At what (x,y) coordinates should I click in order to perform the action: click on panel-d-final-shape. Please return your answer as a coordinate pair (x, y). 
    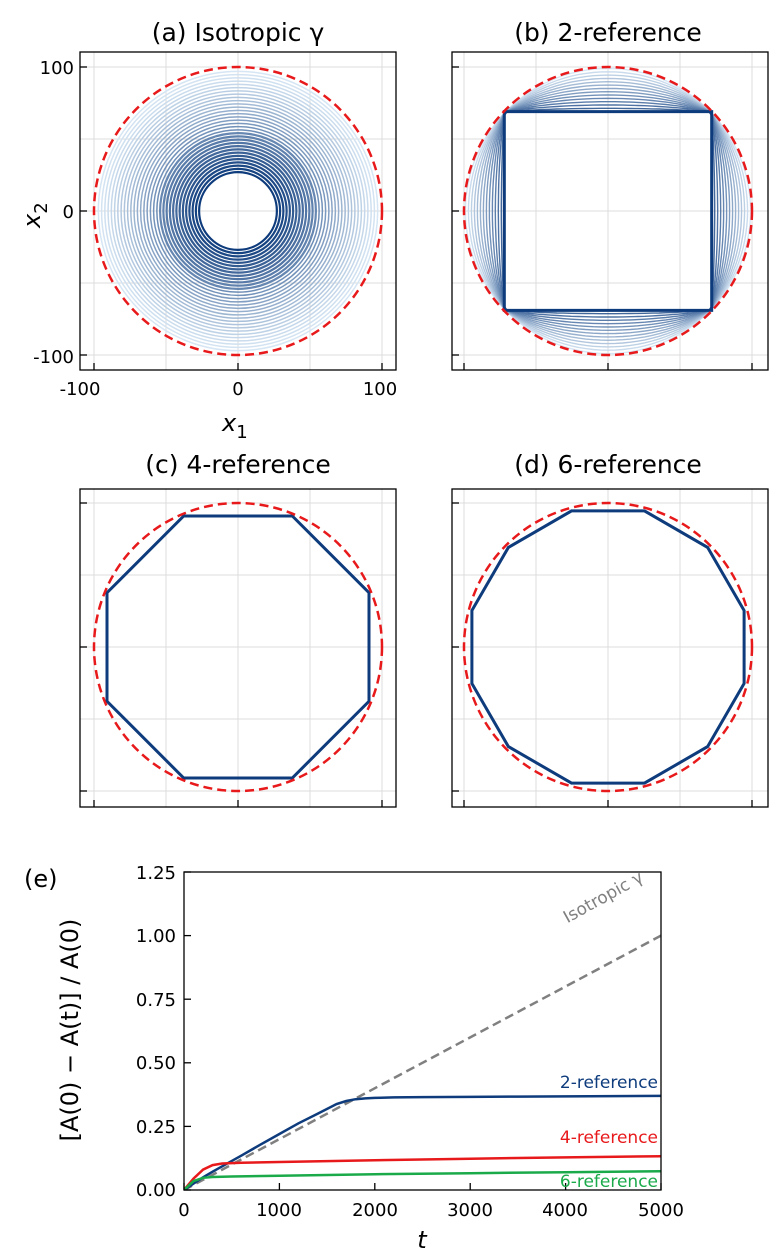
    Looking at the image, I should click on (608, 647).